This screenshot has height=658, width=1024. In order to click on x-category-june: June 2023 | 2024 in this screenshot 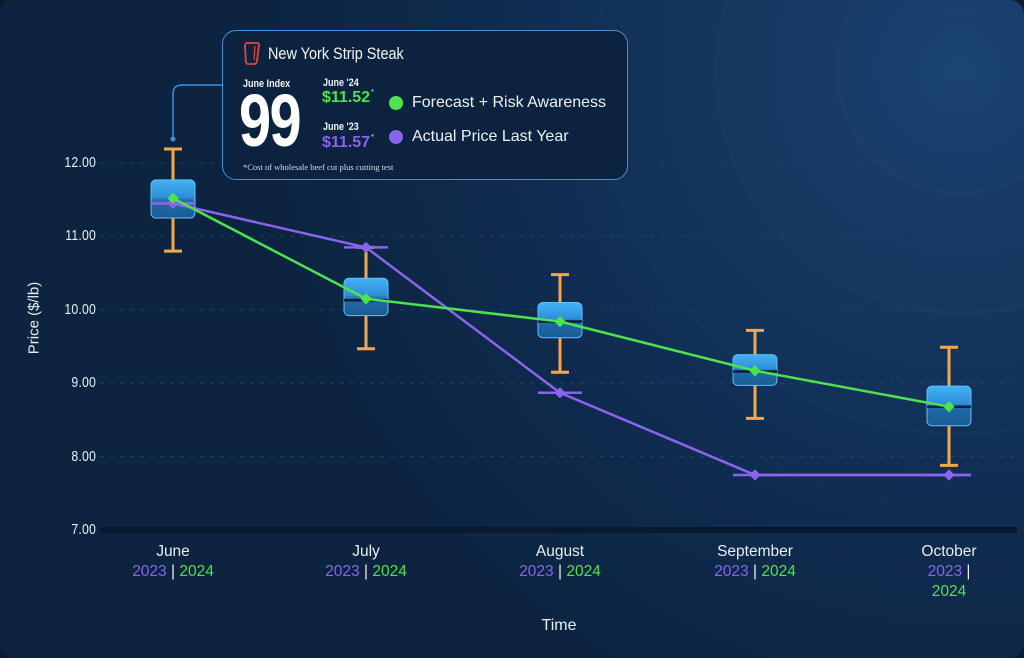, I will do `click(173, 561)`.